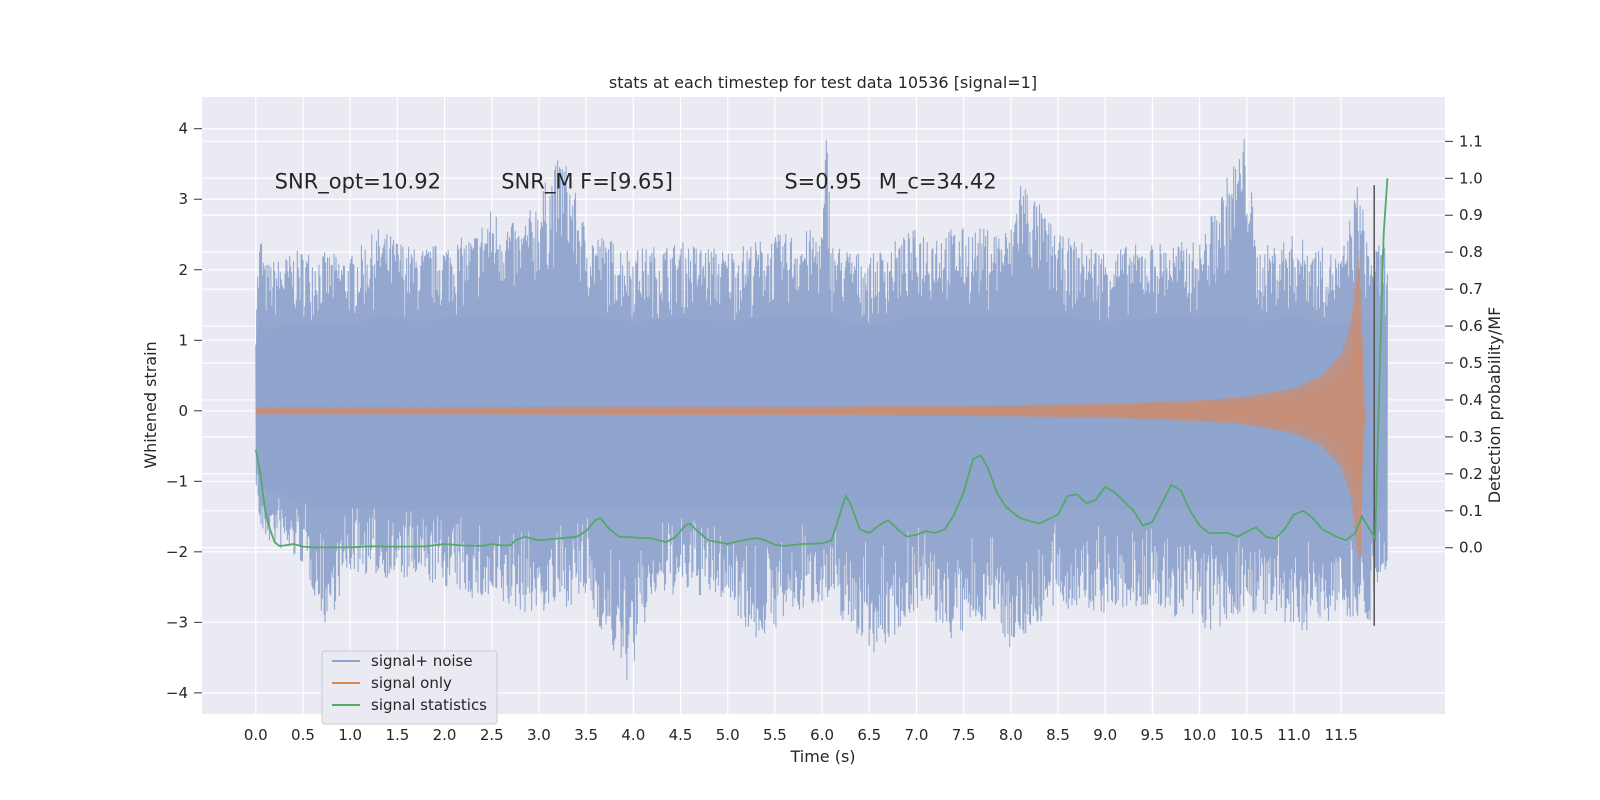  What do you see at coordinates (256, 735) in the screenshot?
I see `x-tick-label: 0.0` at bounding box center [256, 735].